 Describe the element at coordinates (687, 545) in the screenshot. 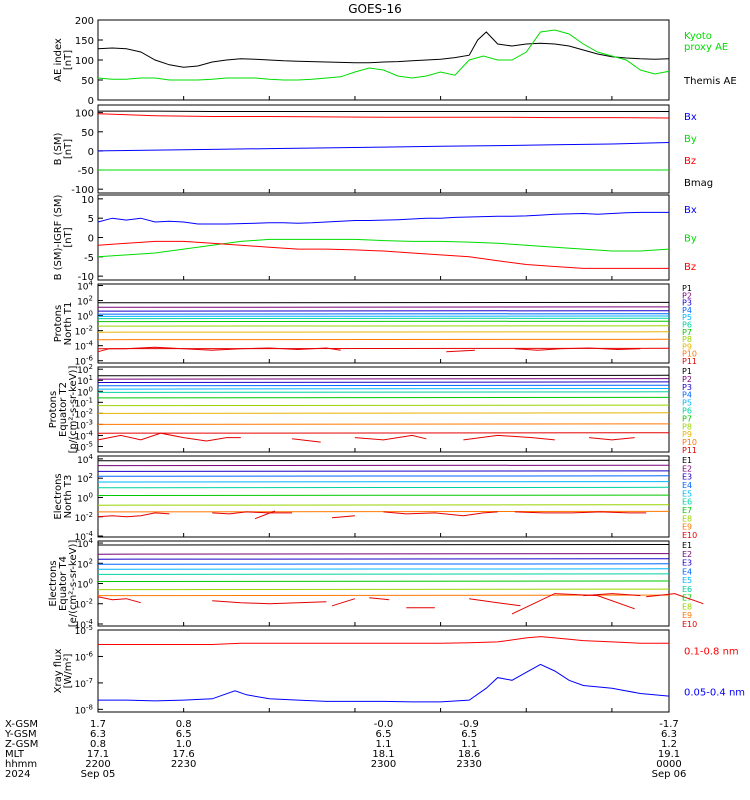

I see `channel-label-e1: E1` at that location.